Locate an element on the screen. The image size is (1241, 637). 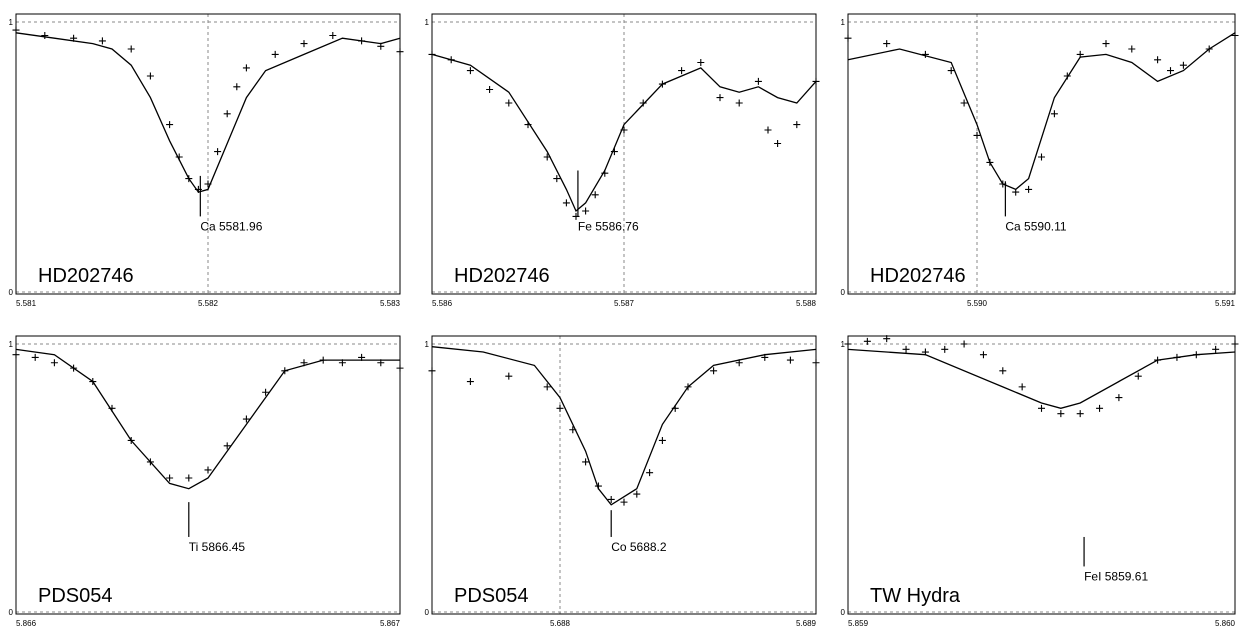
line-label: Ca 5590.11 is located at coordinates (1035, 226).